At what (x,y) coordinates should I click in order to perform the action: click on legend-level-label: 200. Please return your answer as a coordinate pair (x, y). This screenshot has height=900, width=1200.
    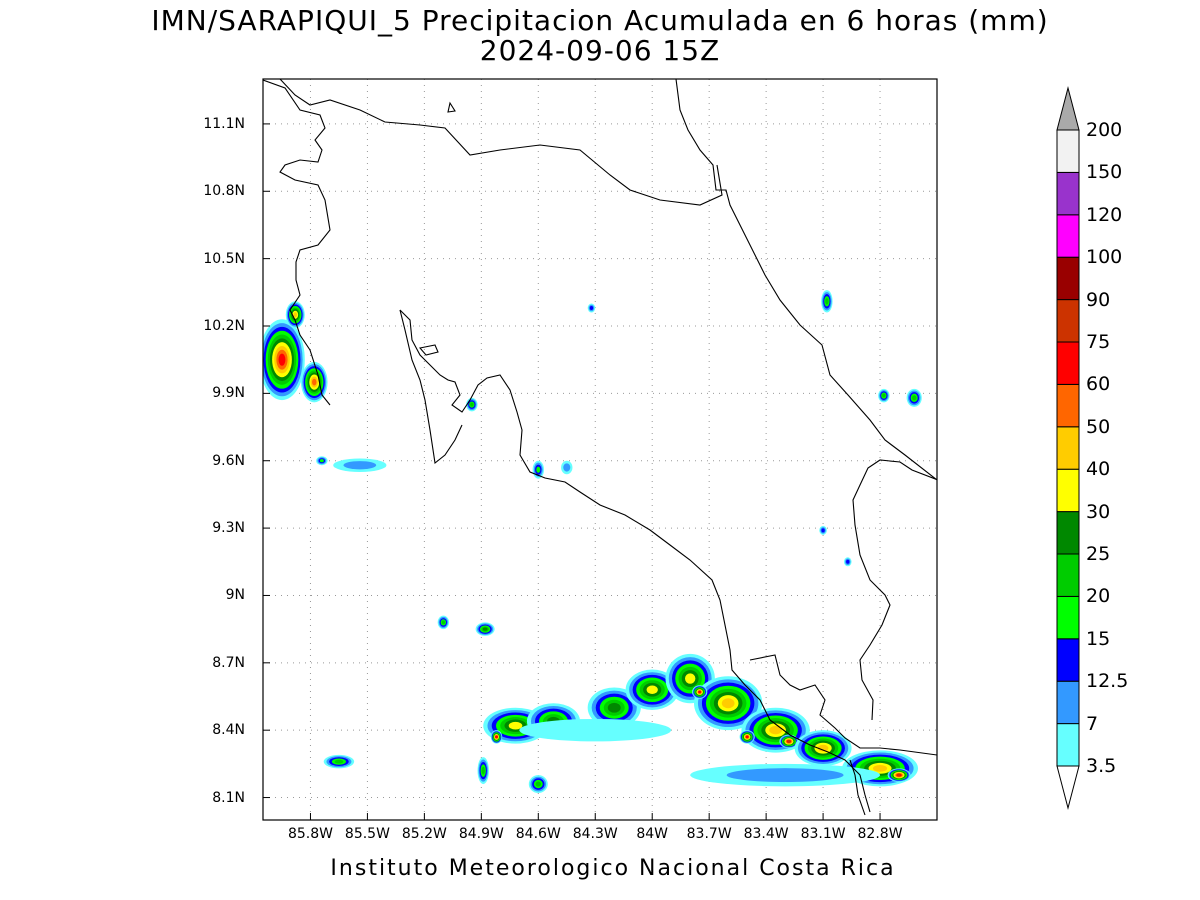
    Looking at the image, I should click on (1104, 130).